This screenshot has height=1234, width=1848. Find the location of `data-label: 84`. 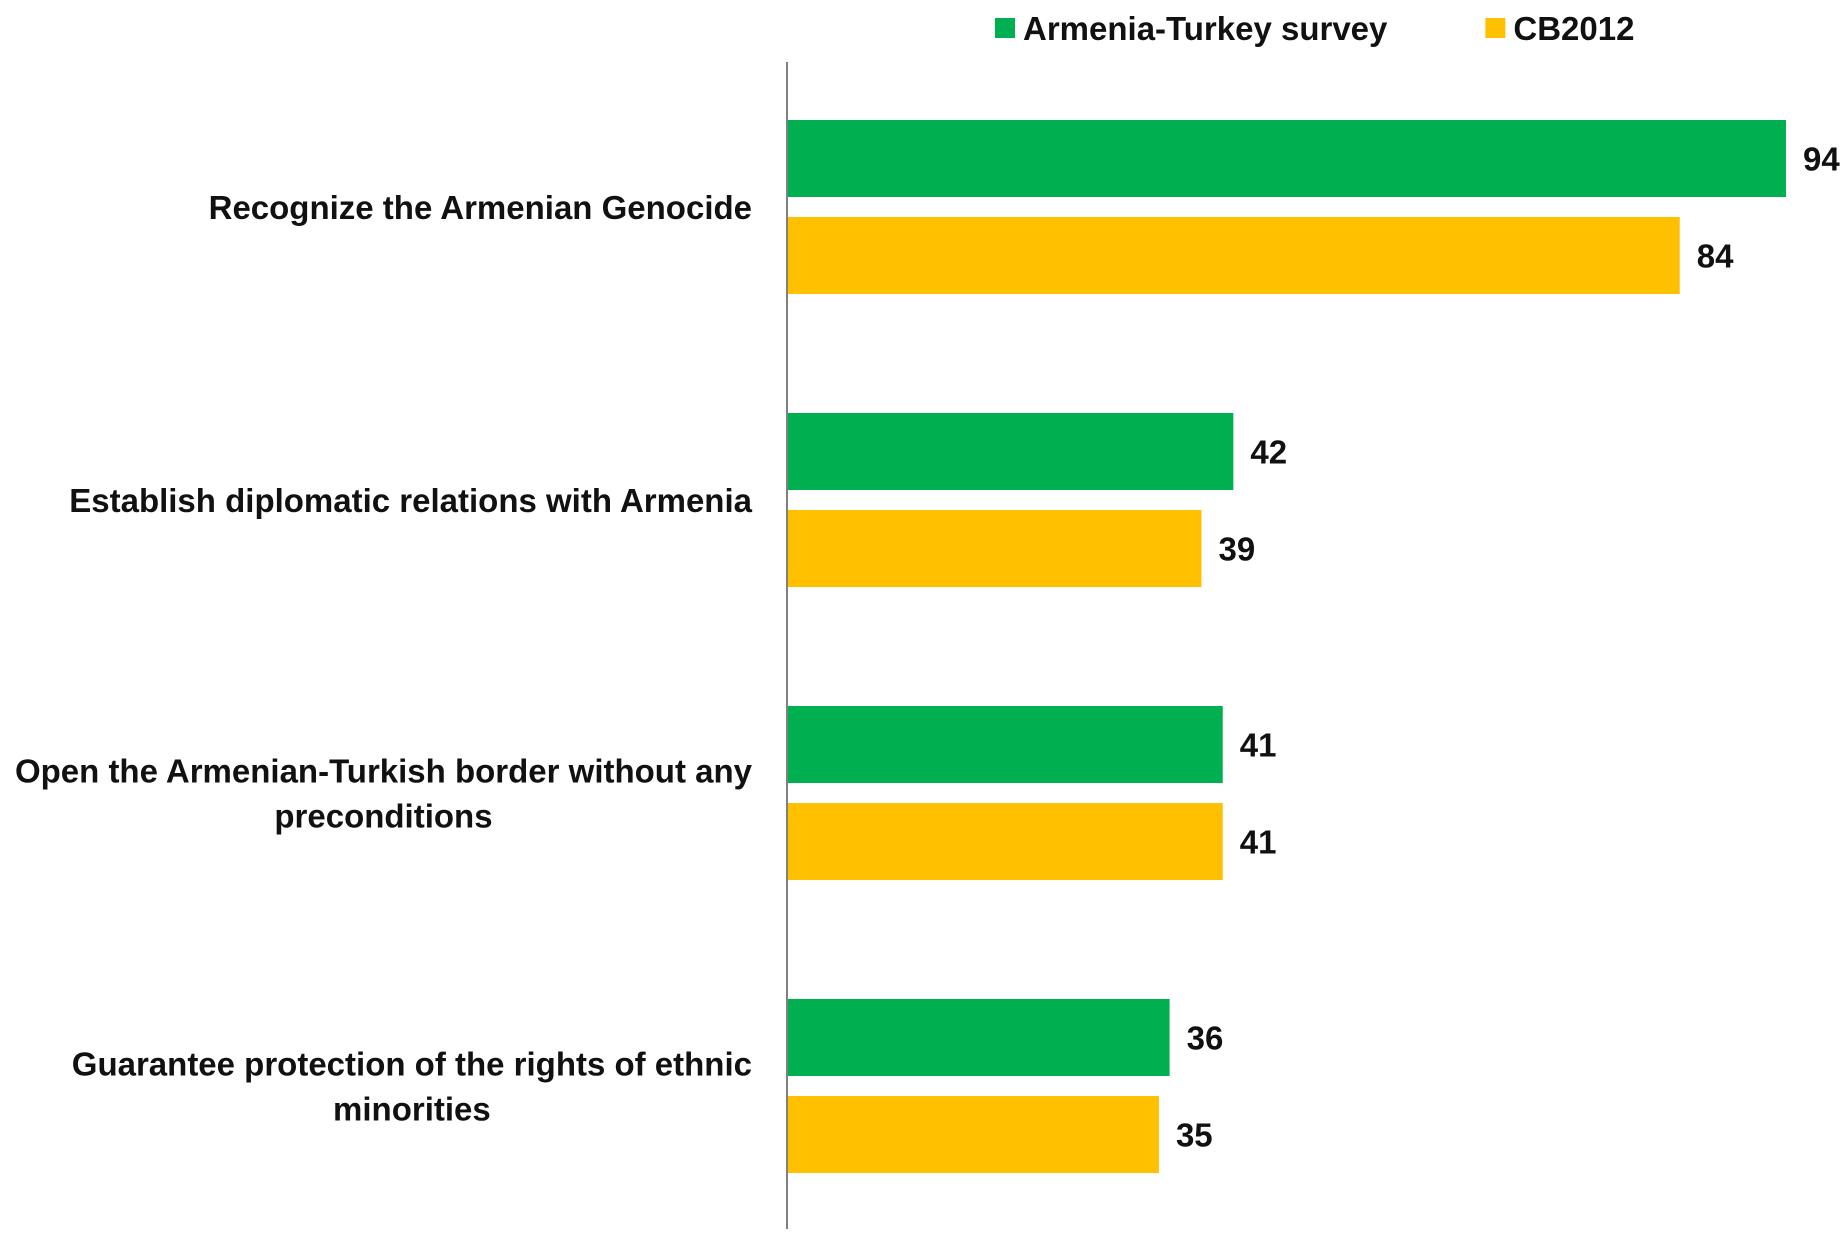

data-label: 84 is located at coordinates (1715, 256).